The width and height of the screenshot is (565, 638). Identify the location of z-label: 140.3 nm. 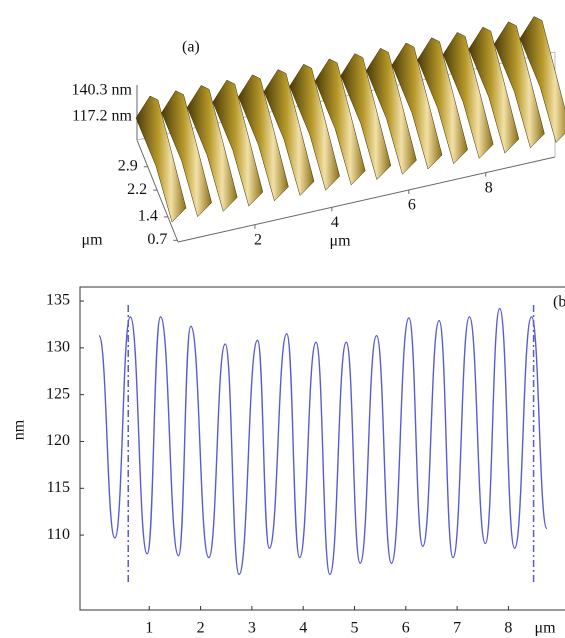
(102, 90).